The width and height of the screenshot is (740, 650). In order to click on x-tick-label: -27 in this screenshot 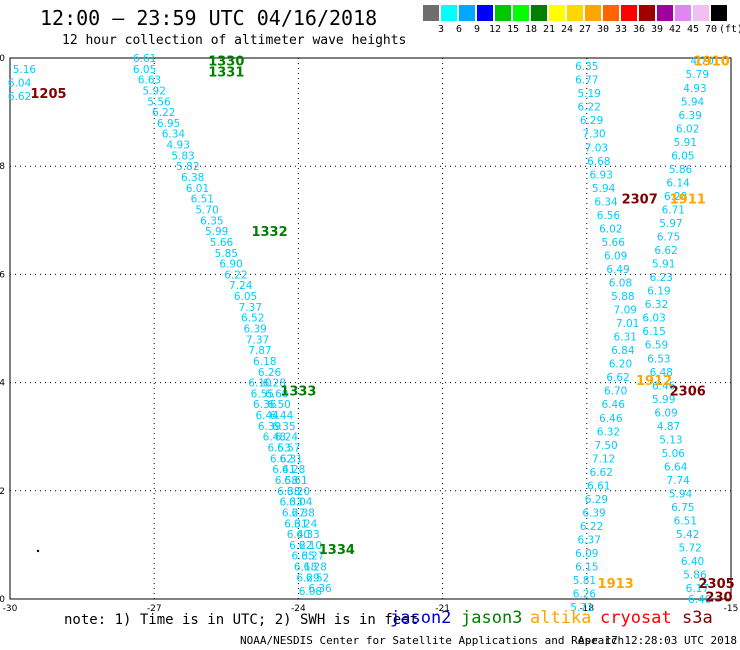, I will do `click(154, 609)`.